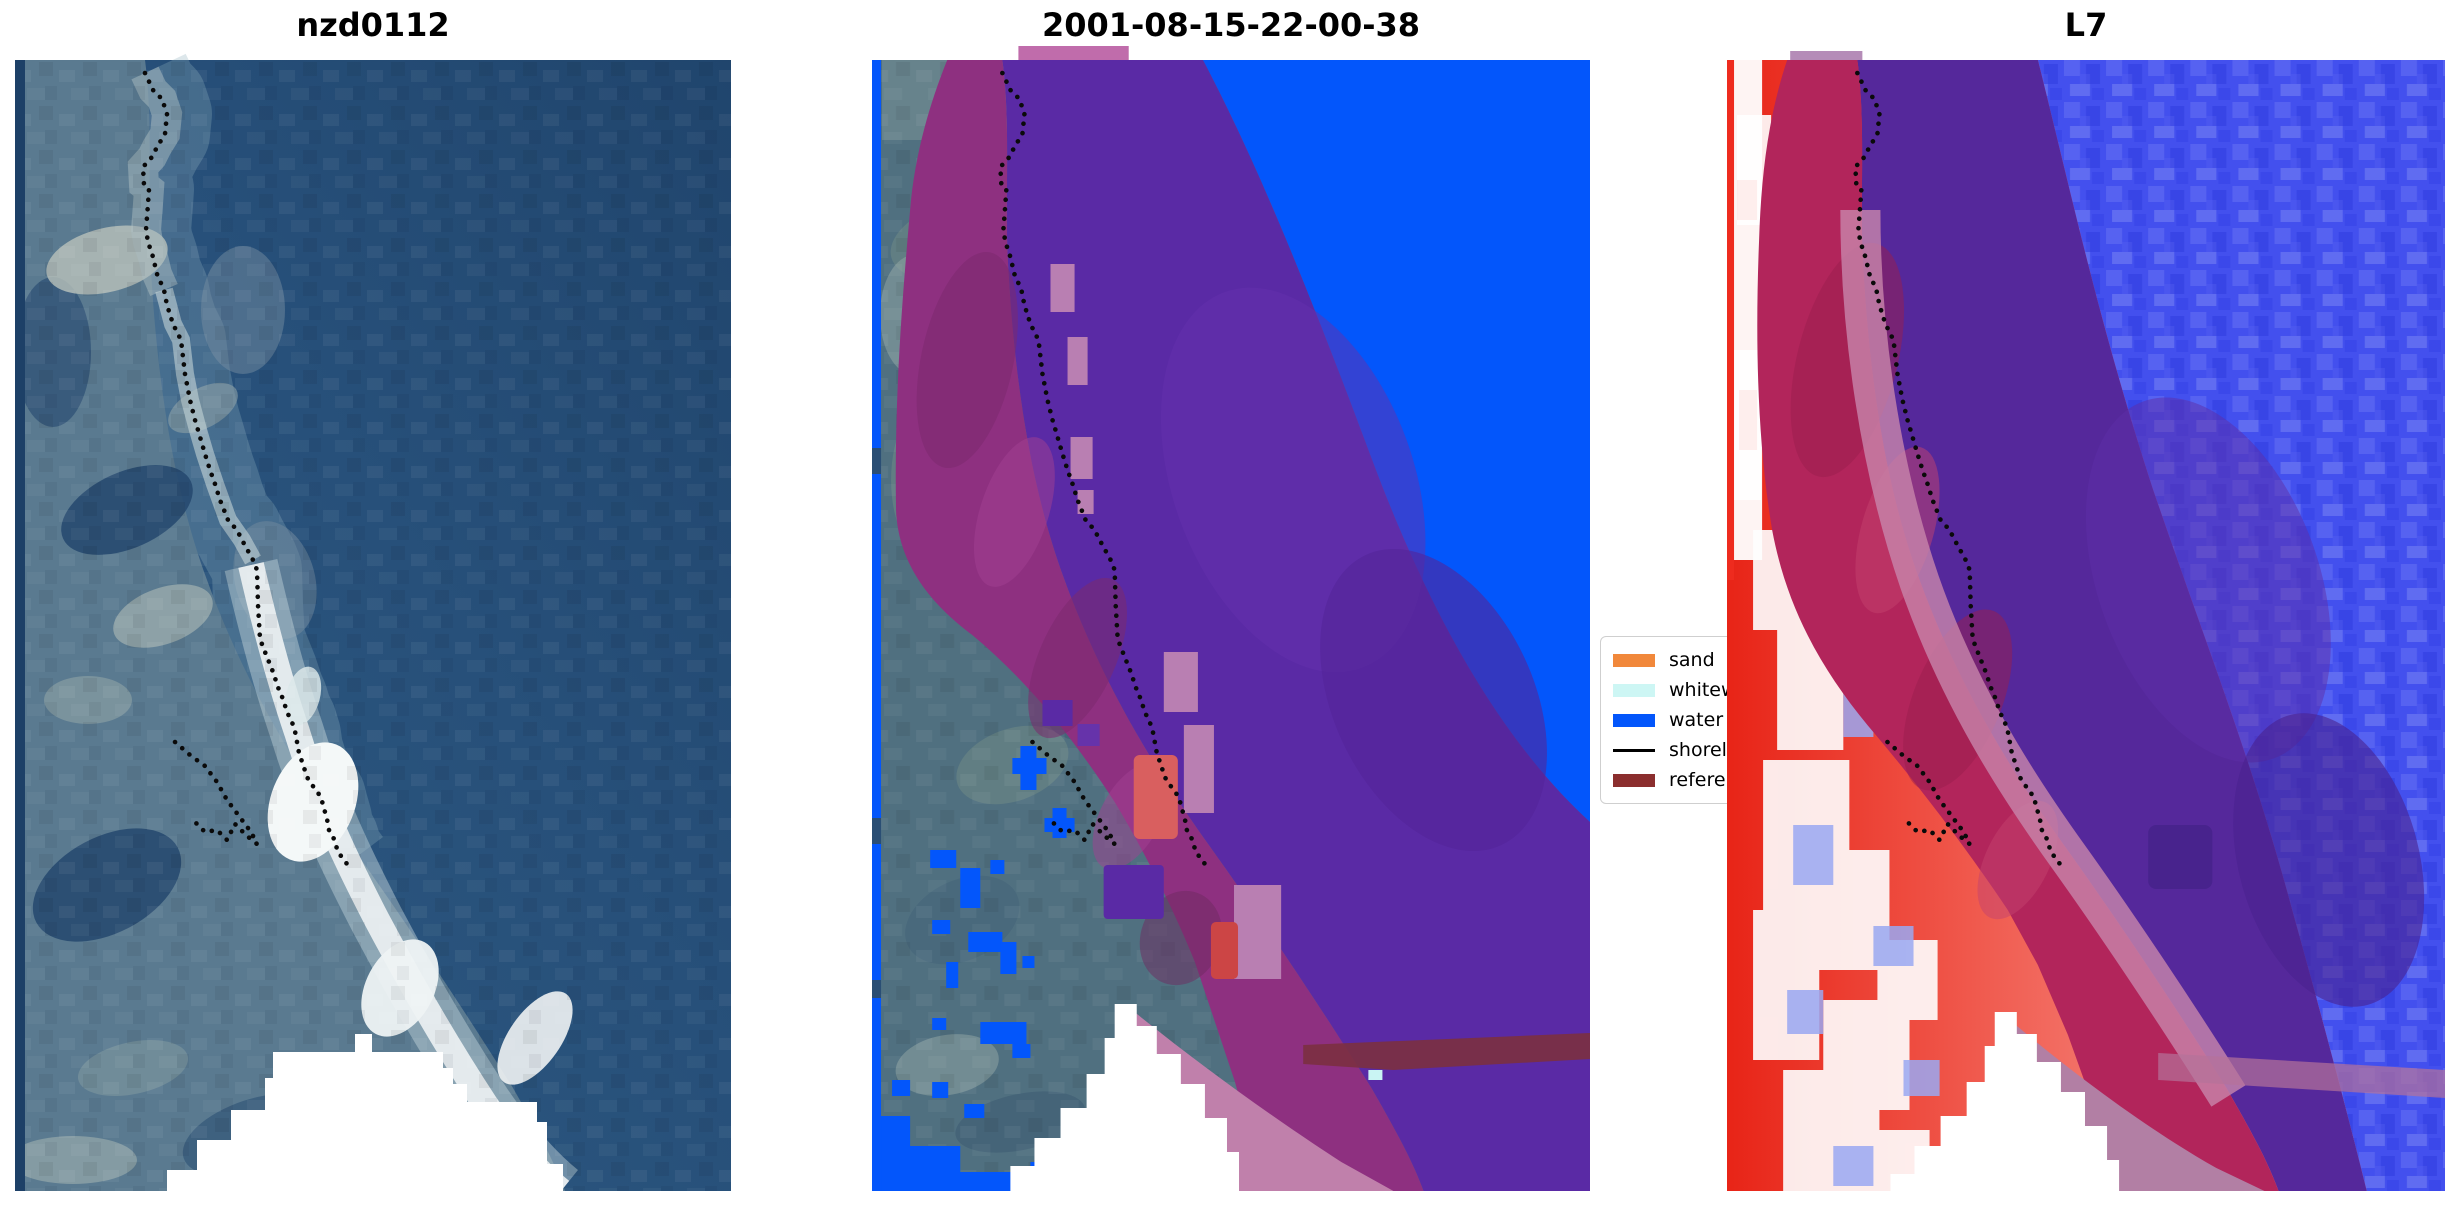 Image resolution: width=2460 pixels, height=1208 pixels. I want to click on reference-shoreline-streak, so click(1446, 1051).